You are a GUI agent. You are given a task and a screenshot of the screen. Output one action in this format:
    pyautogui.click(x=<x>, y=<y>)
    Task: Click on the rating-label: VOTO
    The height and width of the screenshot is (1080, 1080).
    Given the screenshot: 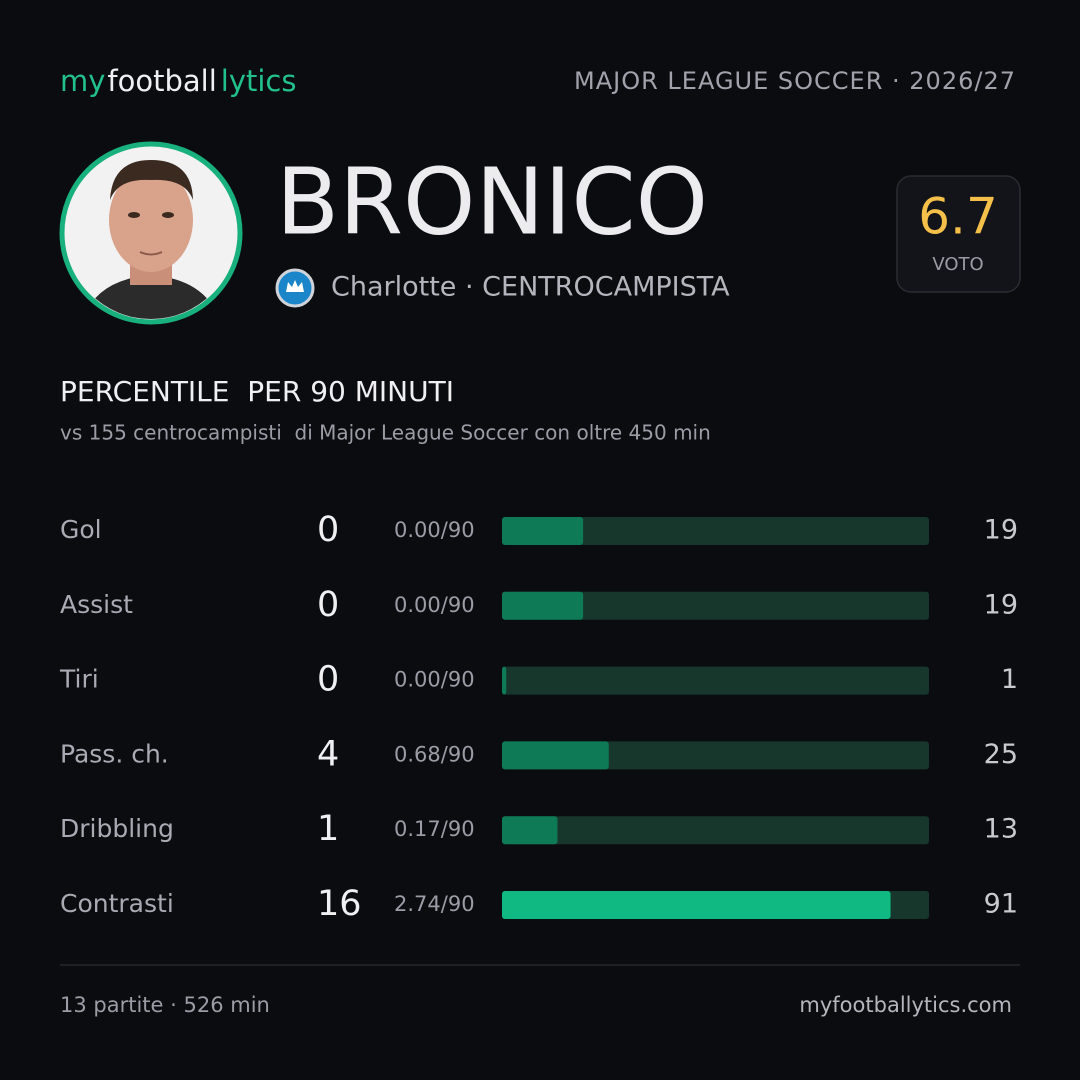 What is the action you would take?
    pyautogui.click(x=957, y=264)
    